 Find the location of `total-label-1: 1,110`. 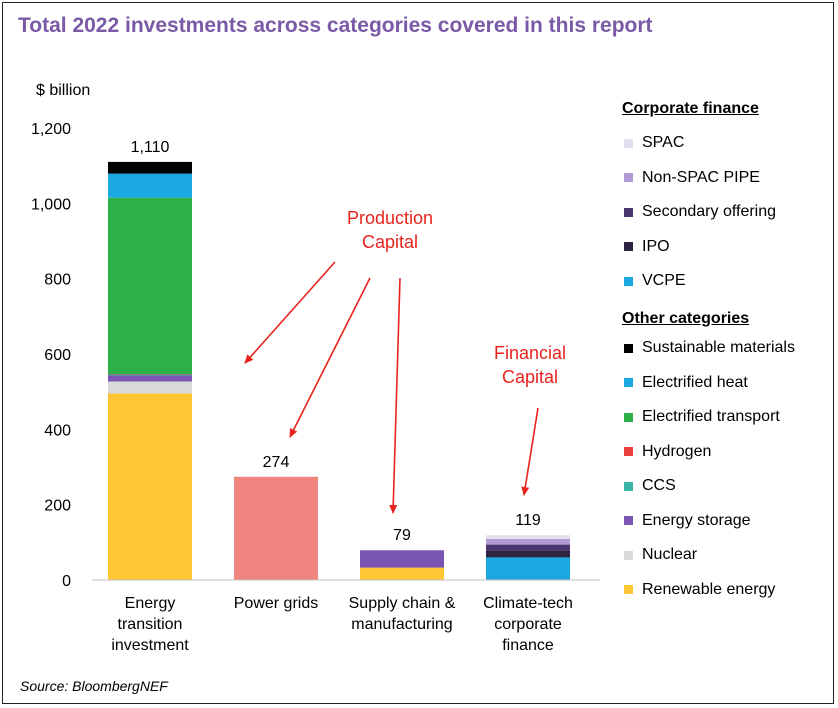

total-label-1: 1,110 is located at coordinates (150, 147).